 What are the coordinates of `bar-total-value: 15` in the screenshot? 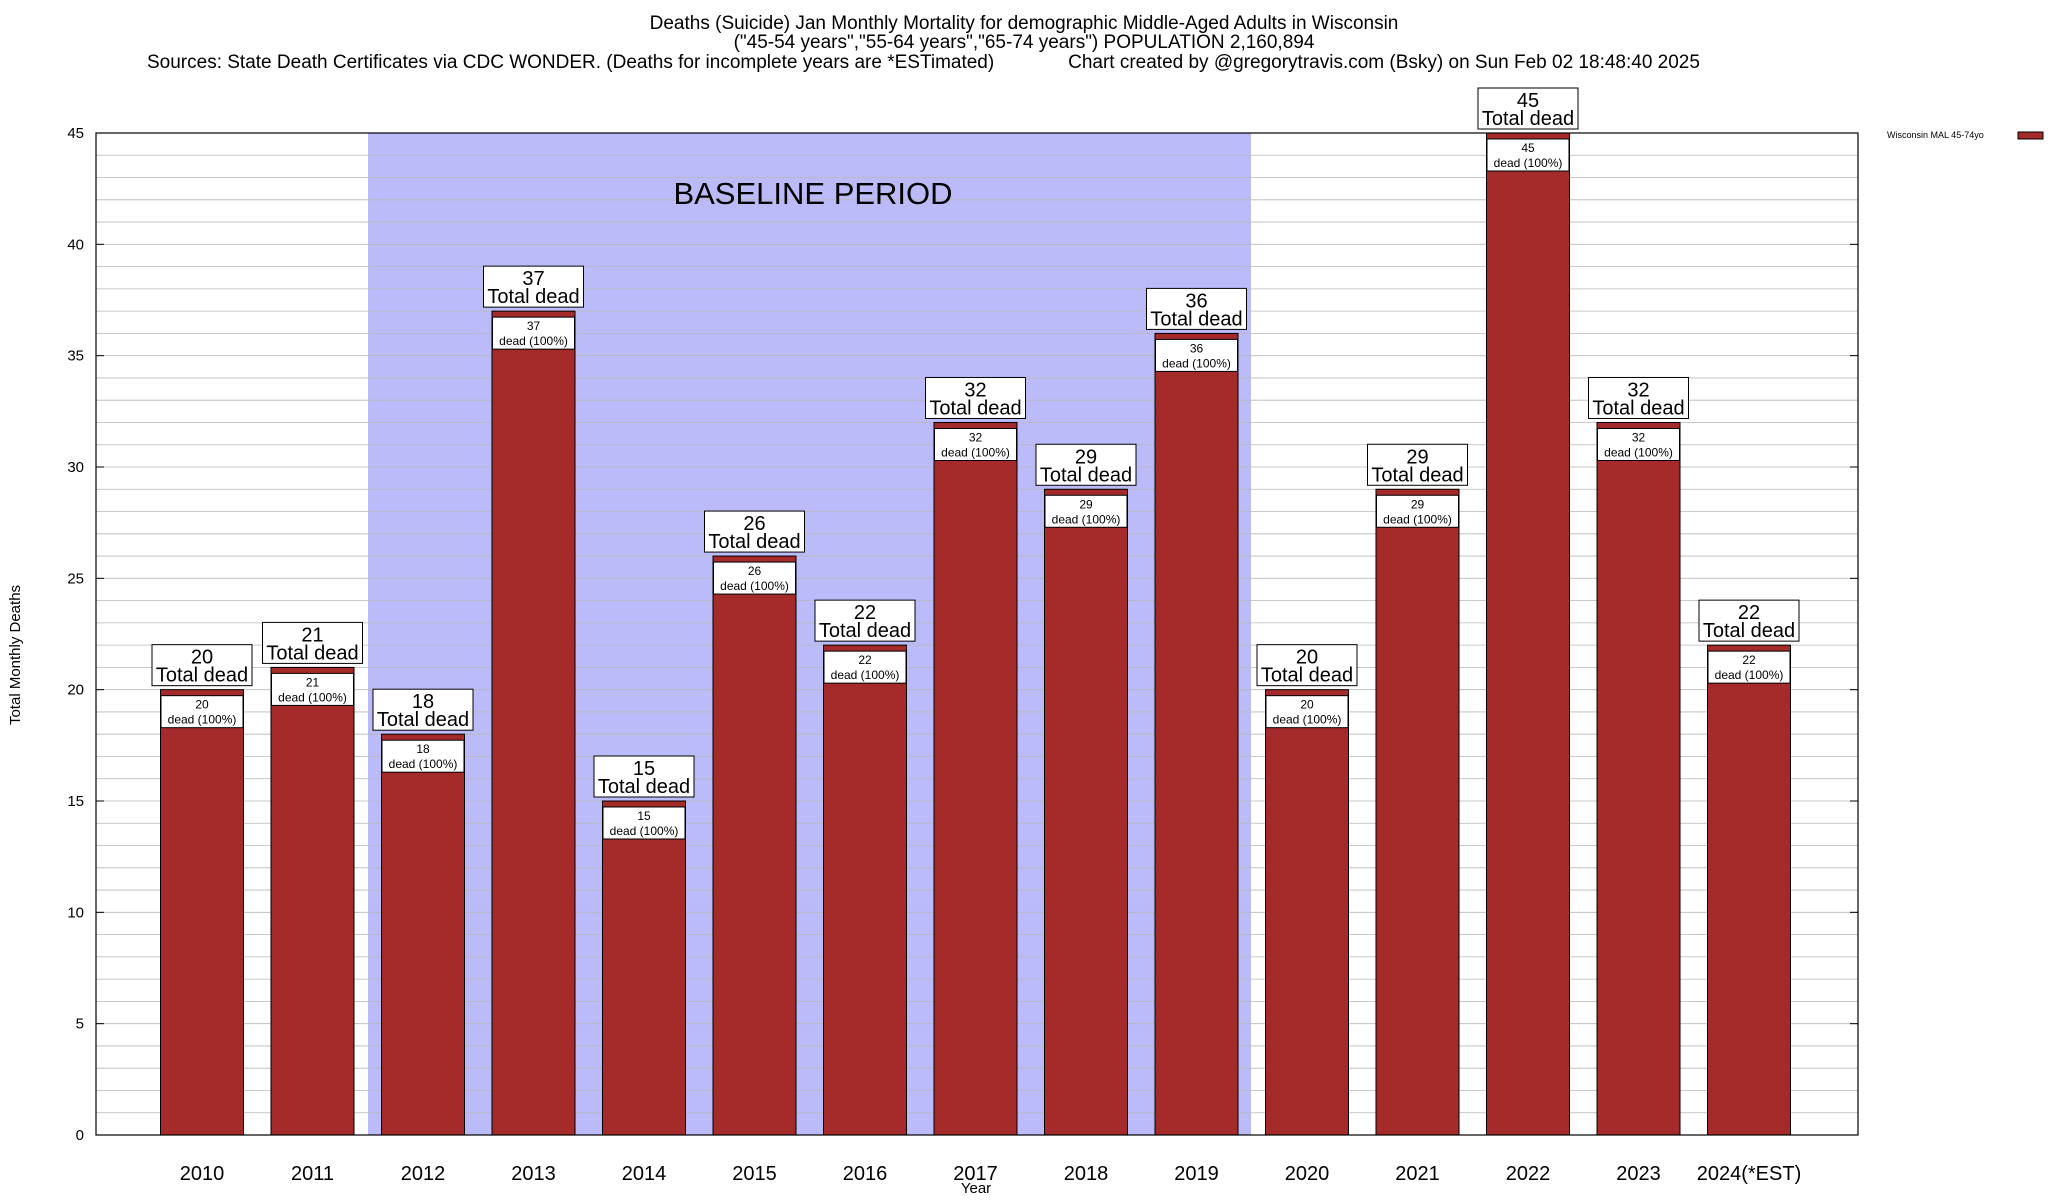 It's located at (644, 769).